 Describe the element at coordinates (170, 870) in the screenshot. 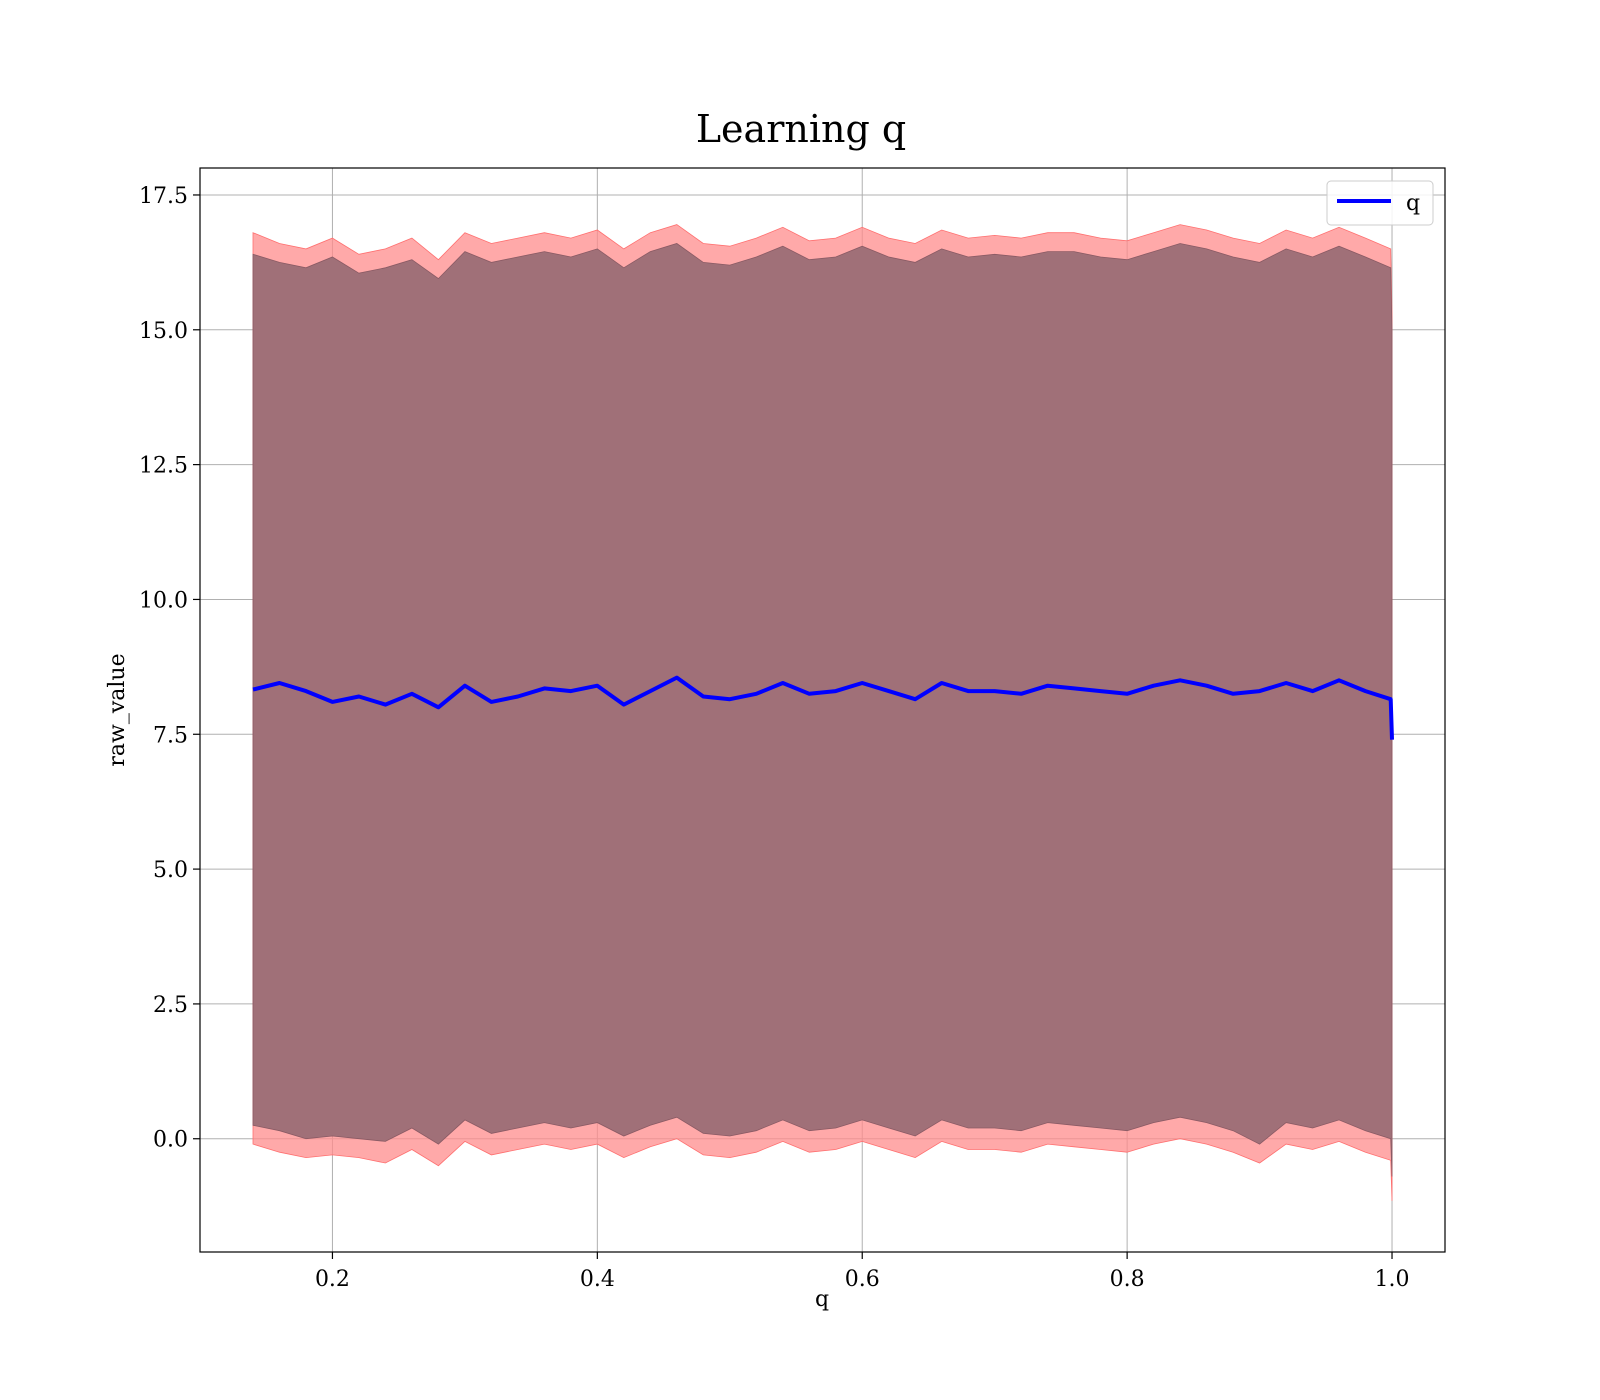

I see `y-tick-label: 5.0` at that location.